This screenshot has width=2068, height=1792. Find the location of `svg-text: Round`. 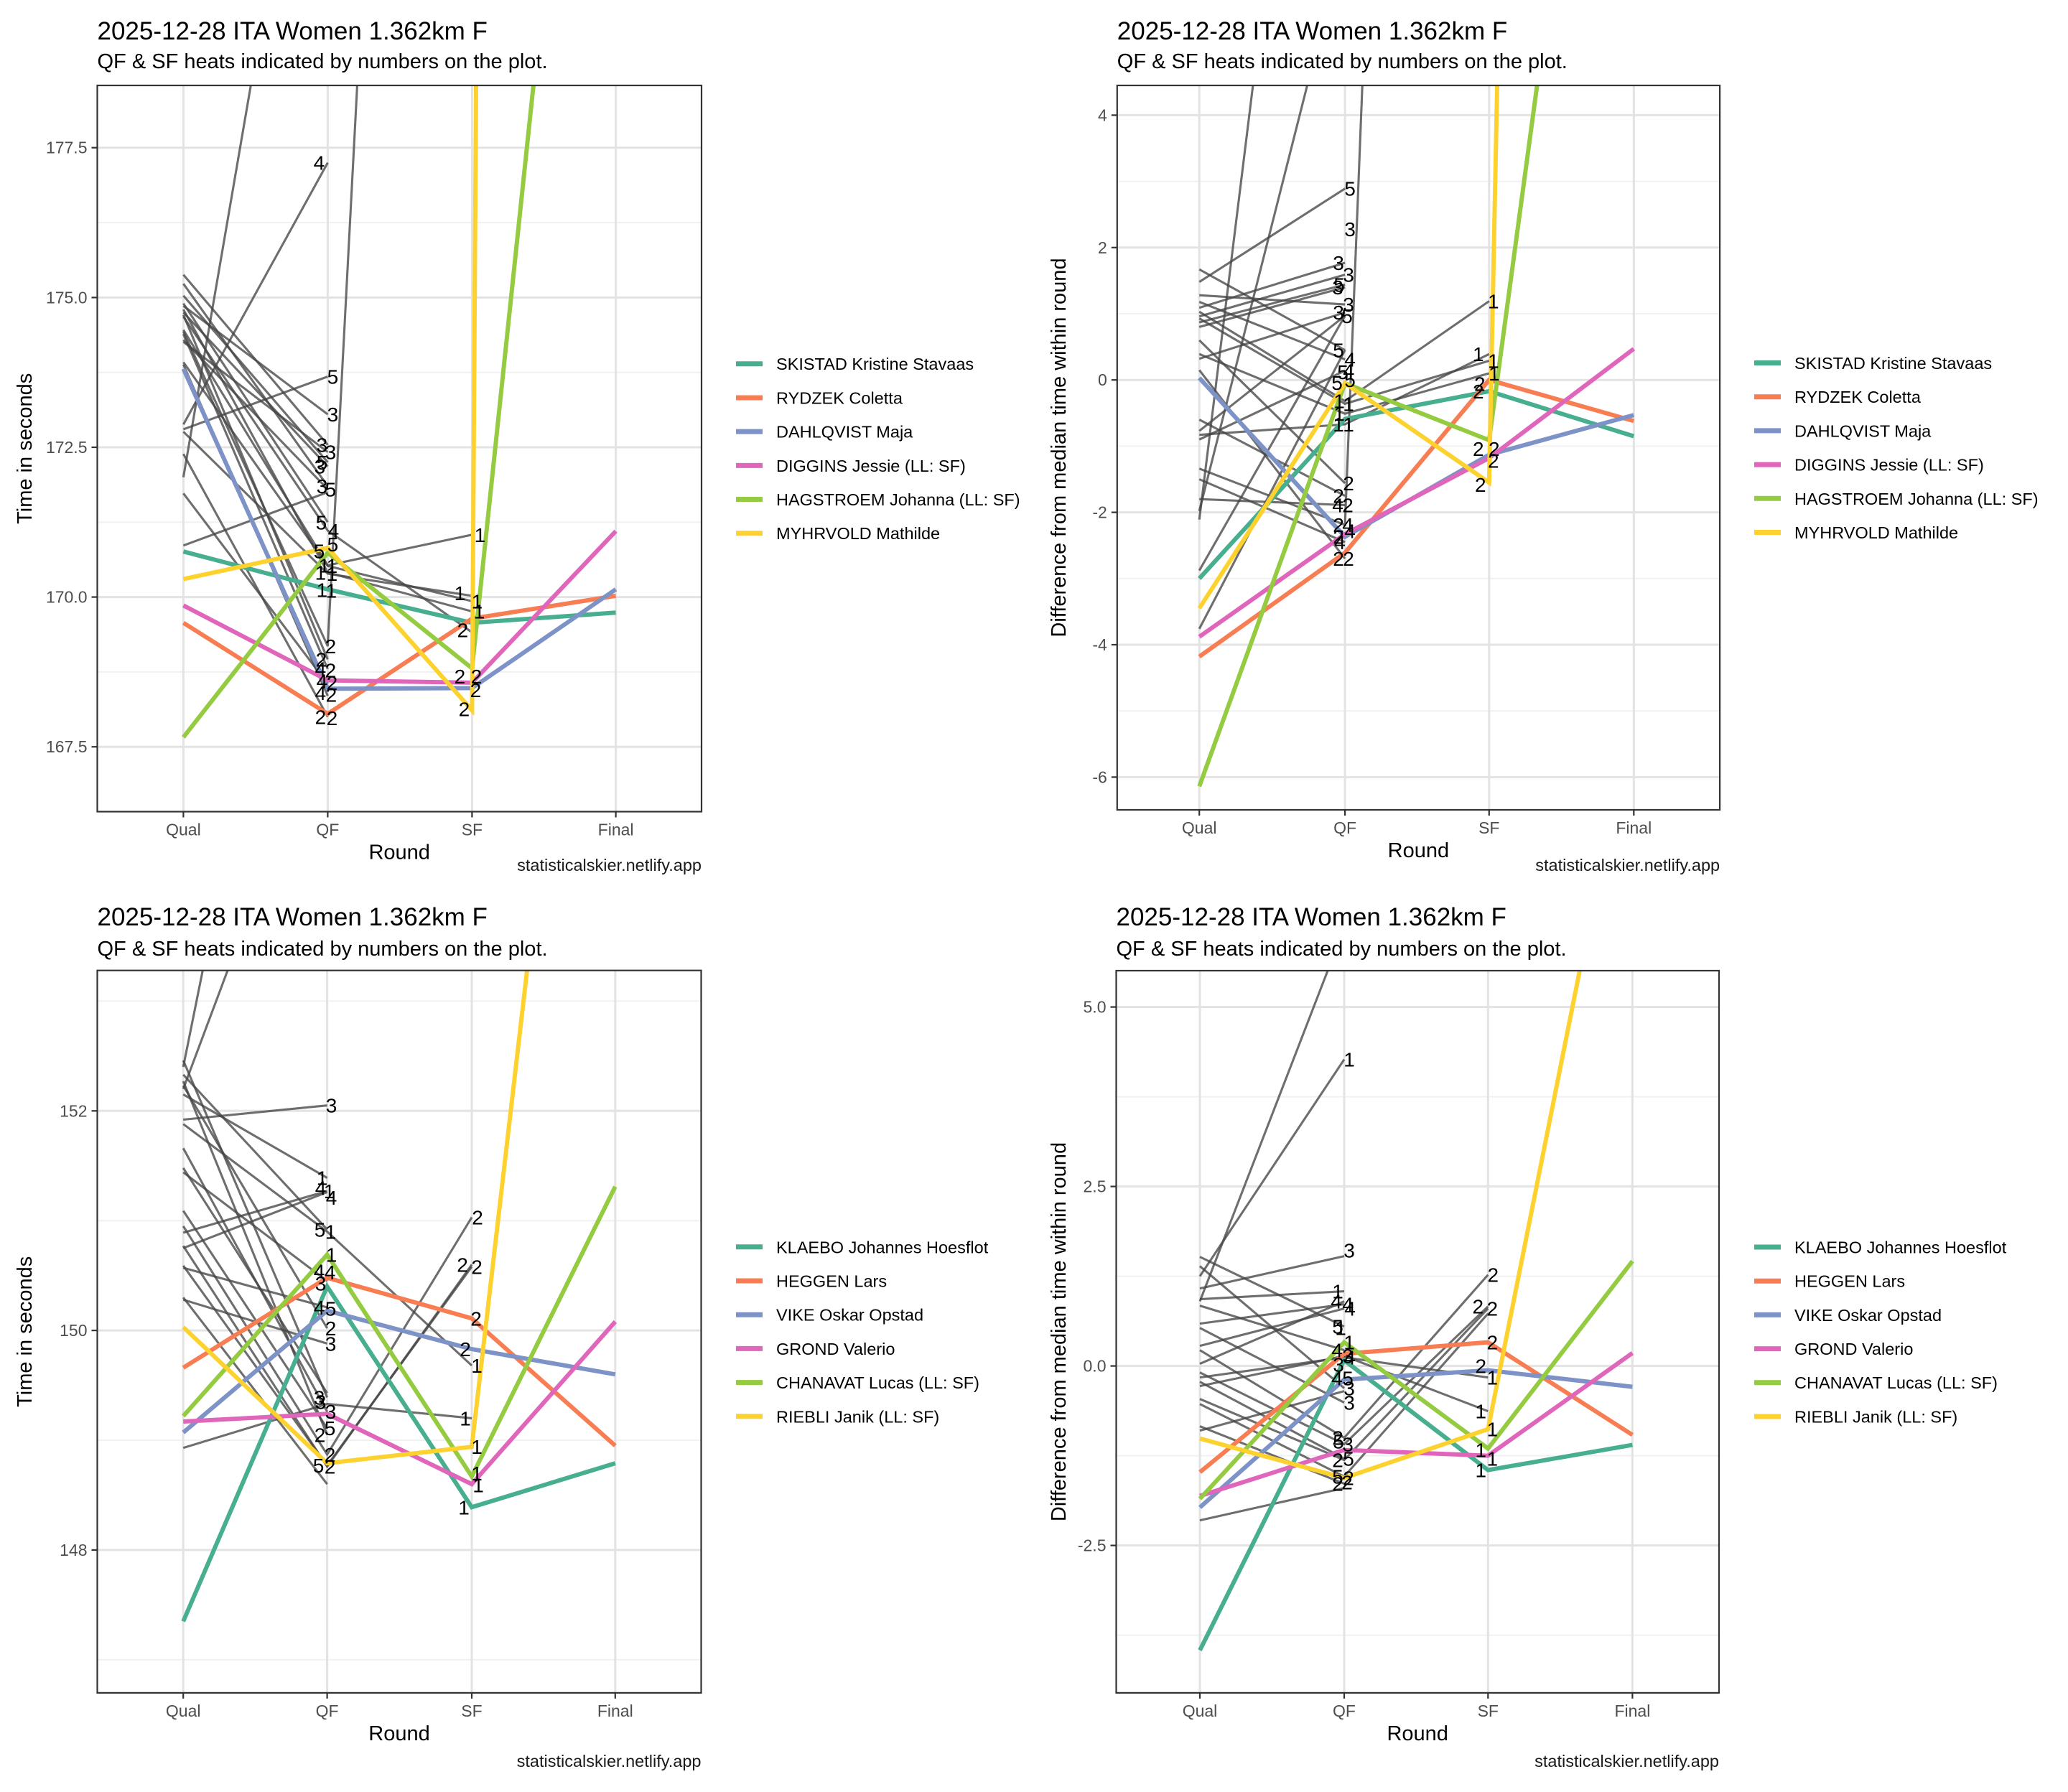

svg-text: Round is located at coordinates (398, 852).